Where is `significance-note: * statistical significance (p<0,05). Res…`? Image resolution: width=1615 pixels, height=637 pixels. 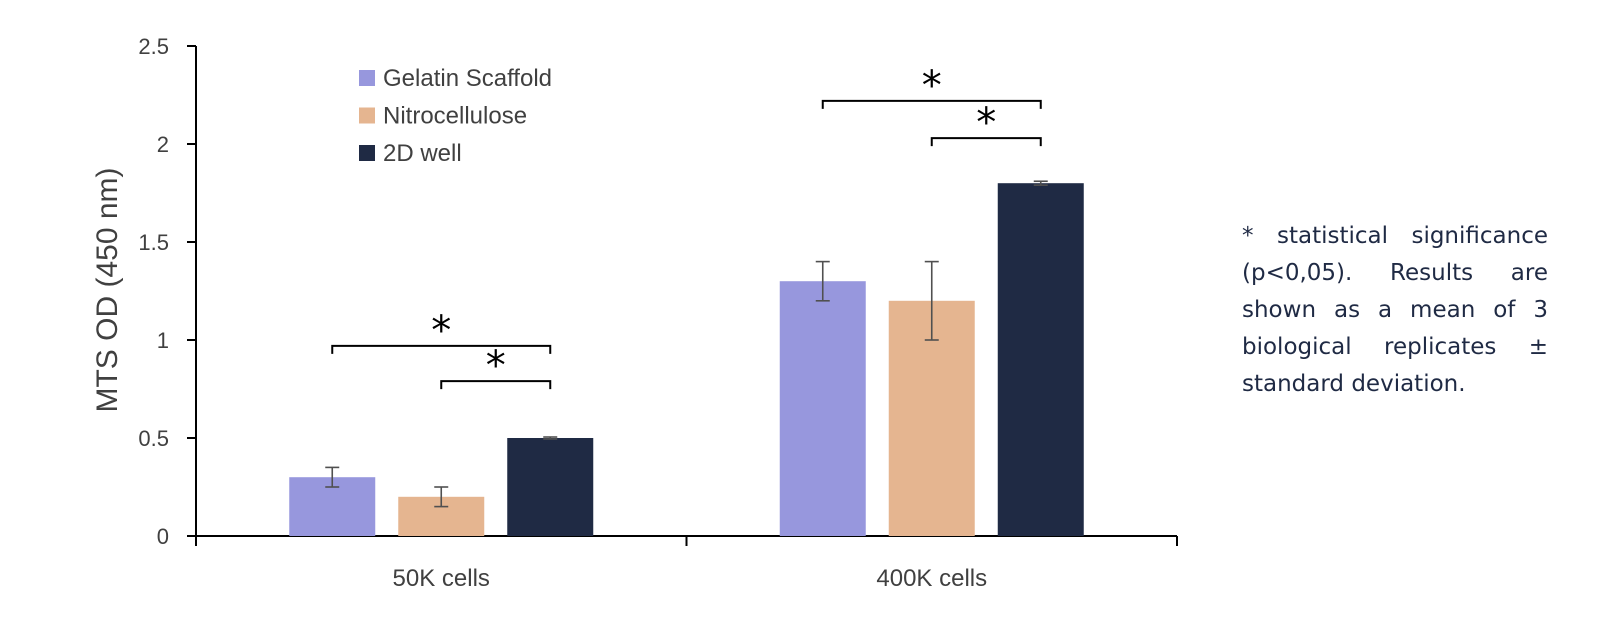
significance-note: * statistical significance (p<0,05). Res… is located at coordinates (1395, 310).